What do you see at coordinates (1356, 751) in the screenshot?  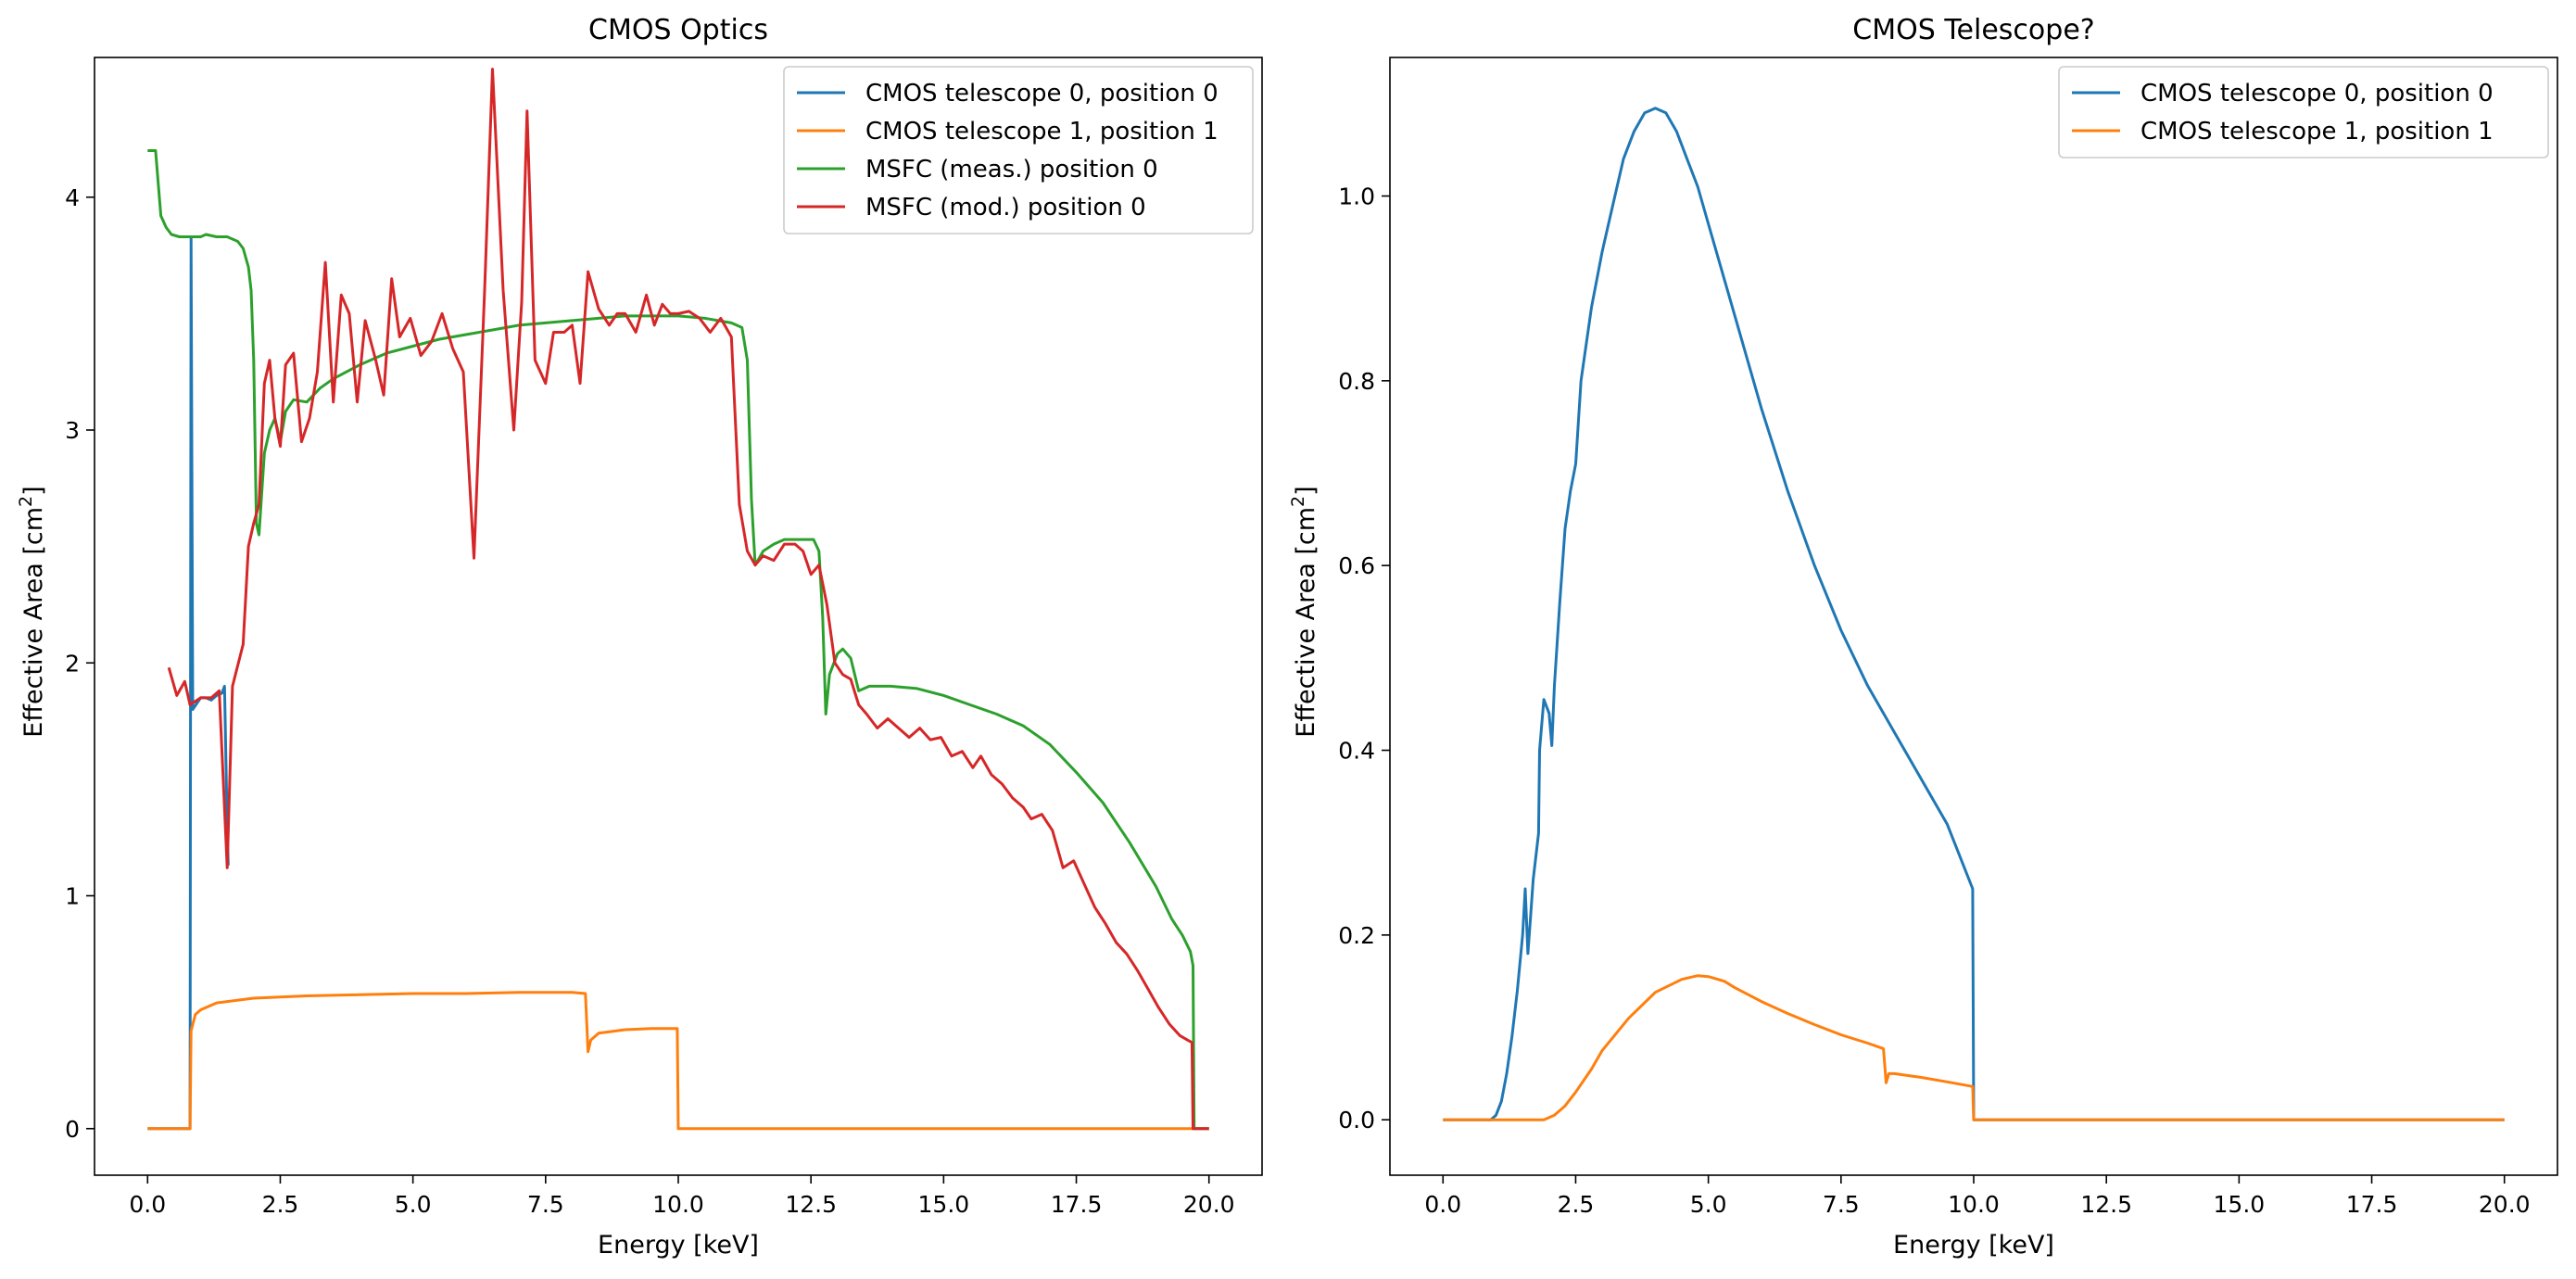 I see `y-tick-label: 0.4` at bounding box center [1356, 751].